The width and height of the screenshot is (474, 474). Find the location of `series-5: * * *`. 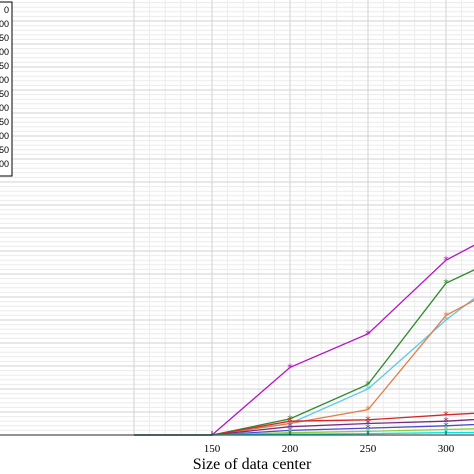

series-5: * * * is located at coordinates (304, 422).